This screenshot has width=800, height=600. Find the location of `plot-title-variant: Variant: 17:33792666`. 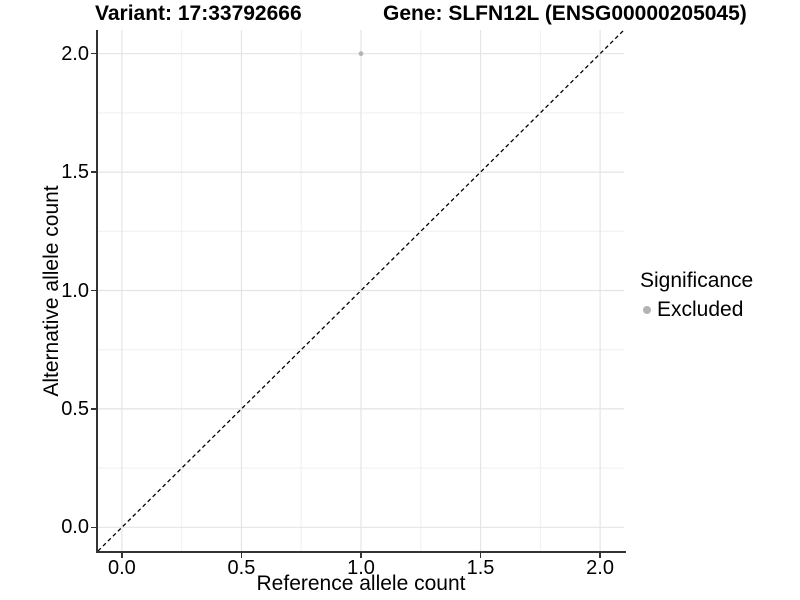

plot-title-variant: Variant: 17:33792666 is located at coordinates (198, 13).